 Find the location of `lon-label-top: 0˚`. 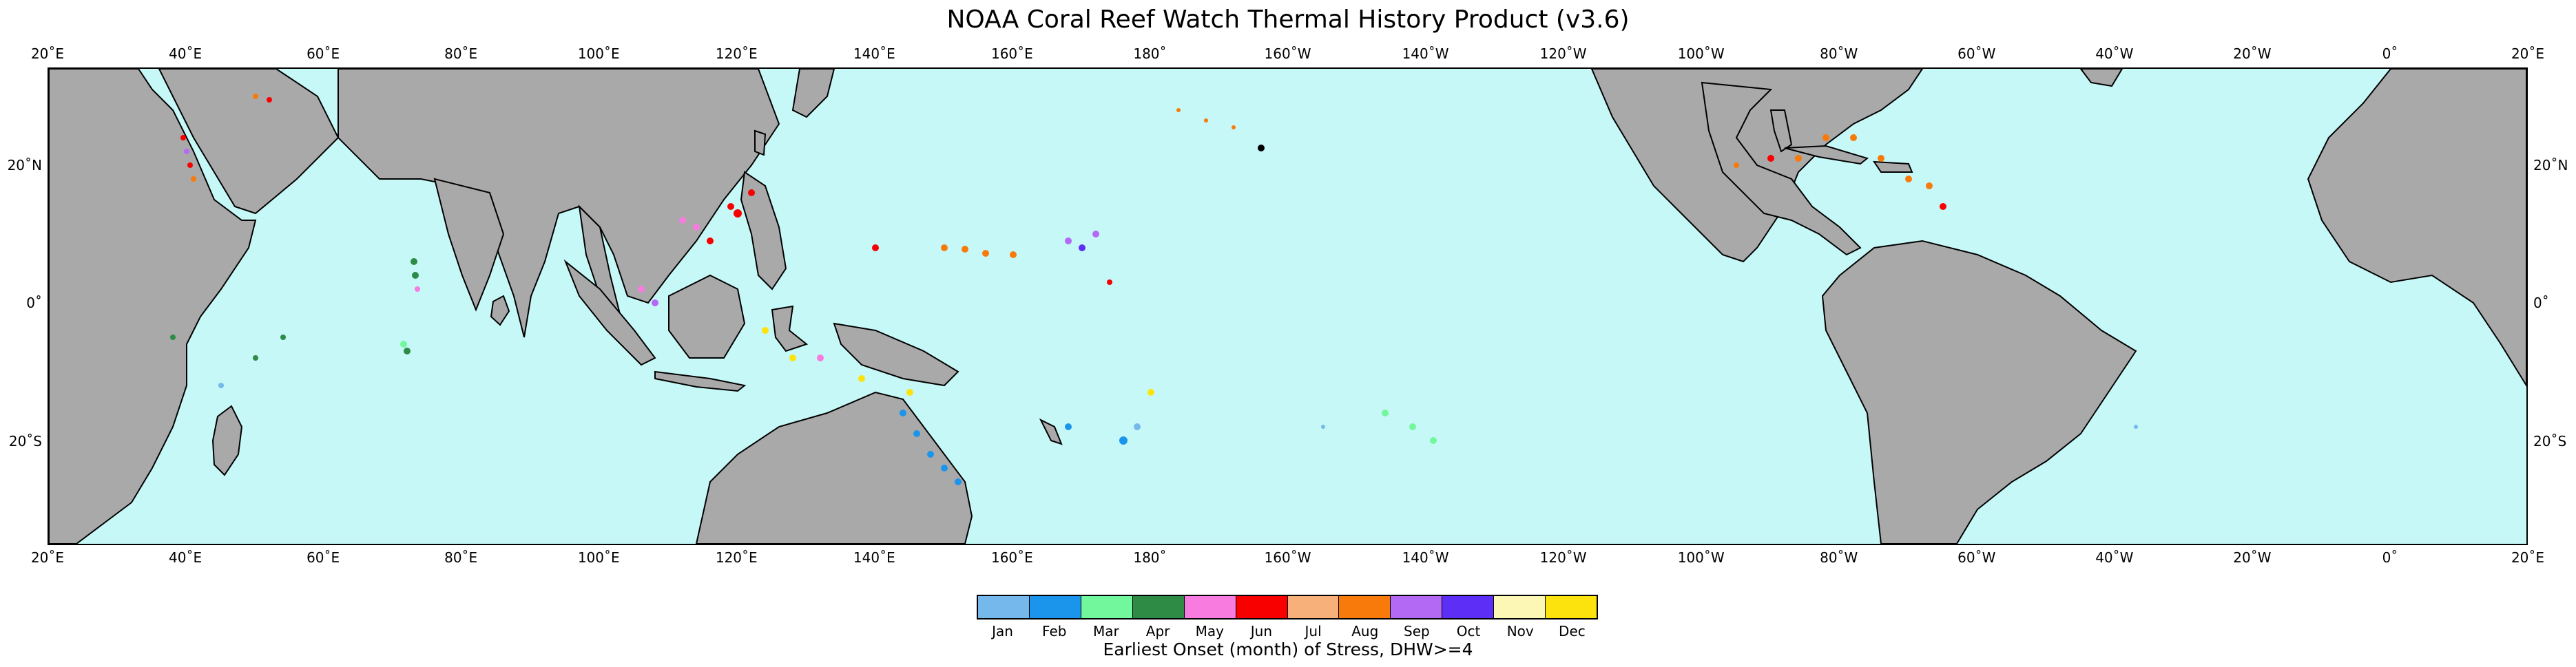

lon-label-top: 0˚ is located at coordinates (2390, 53).